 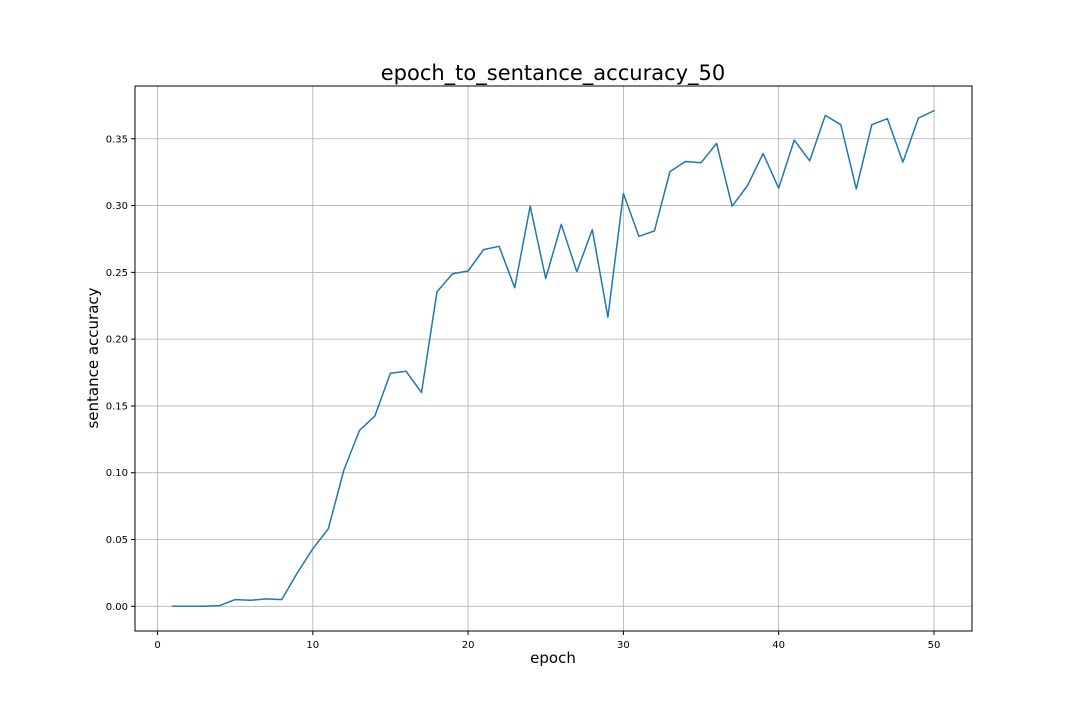 I want to click on x-tick-label: 30, so click(x=623, y=645).